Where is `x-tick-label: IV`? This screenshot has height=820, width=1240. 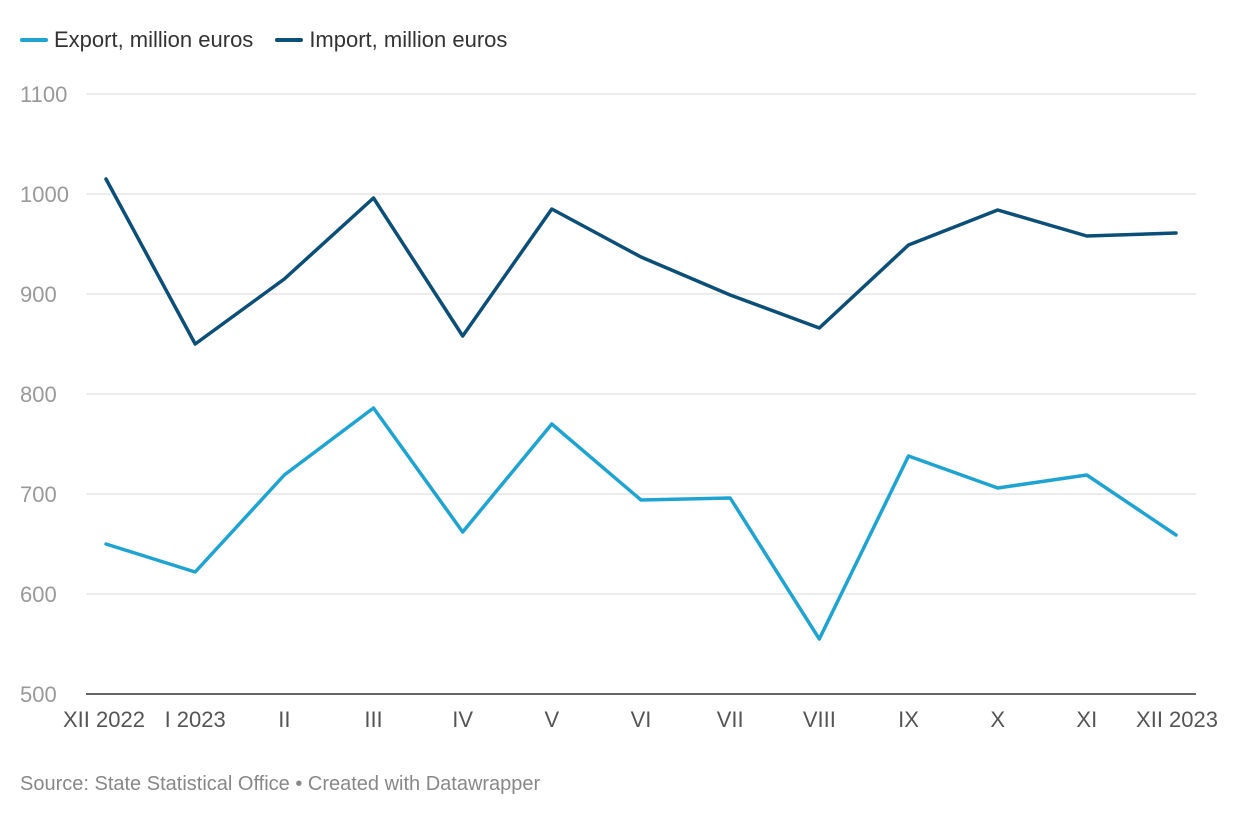 x-tick-label: IV is located at coordinates (462, 719).